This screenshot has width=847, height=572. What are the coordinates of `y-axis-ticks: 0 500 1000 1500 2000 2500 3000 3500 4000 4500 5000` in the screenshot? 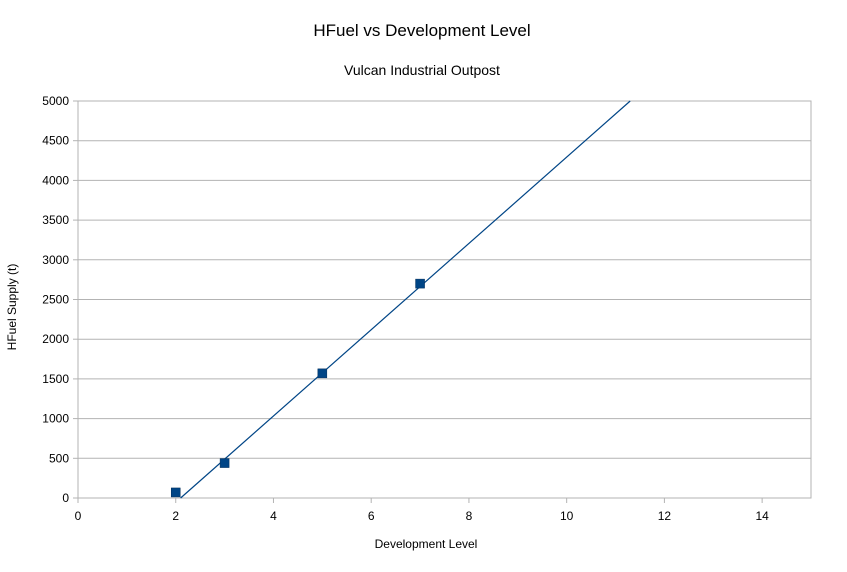 It's located at (60, 299).